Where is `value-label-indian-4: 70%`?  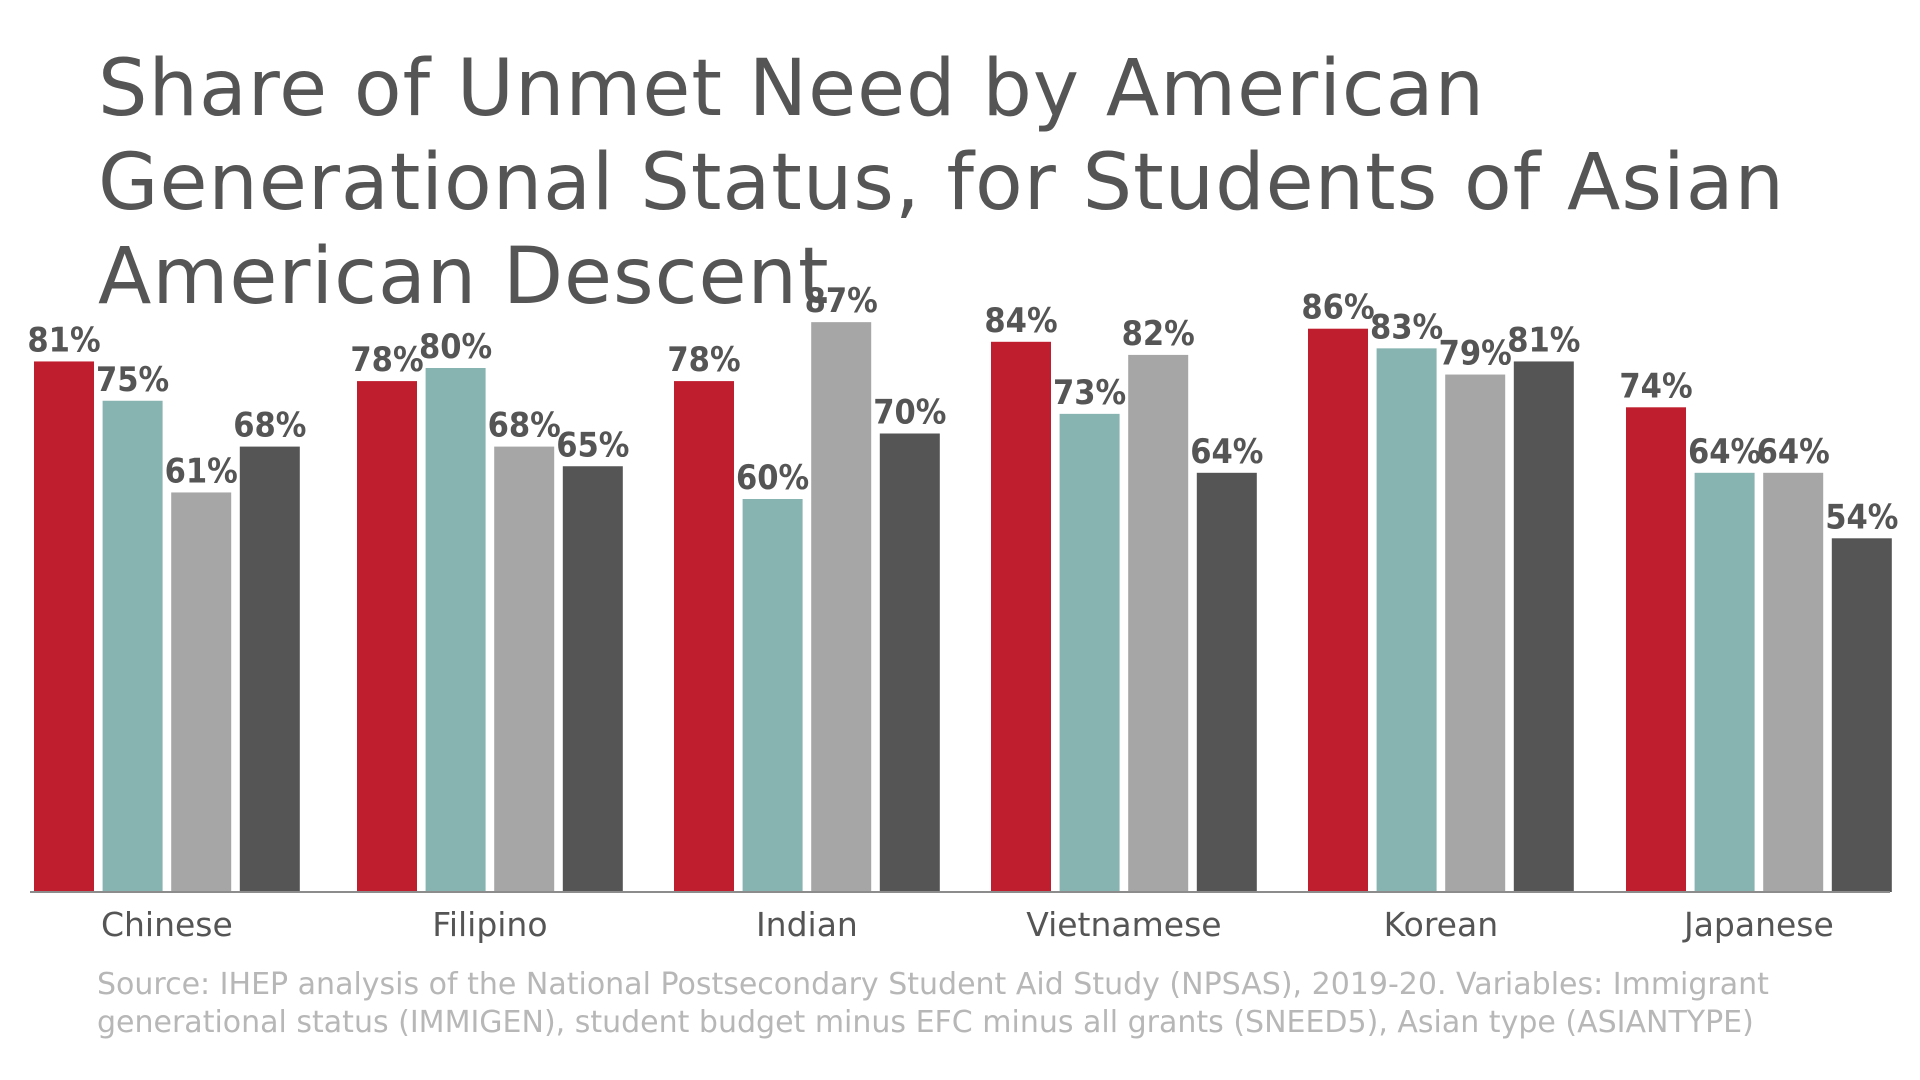 value-label-indian-4: 70% is located at coordinates (909, 413).